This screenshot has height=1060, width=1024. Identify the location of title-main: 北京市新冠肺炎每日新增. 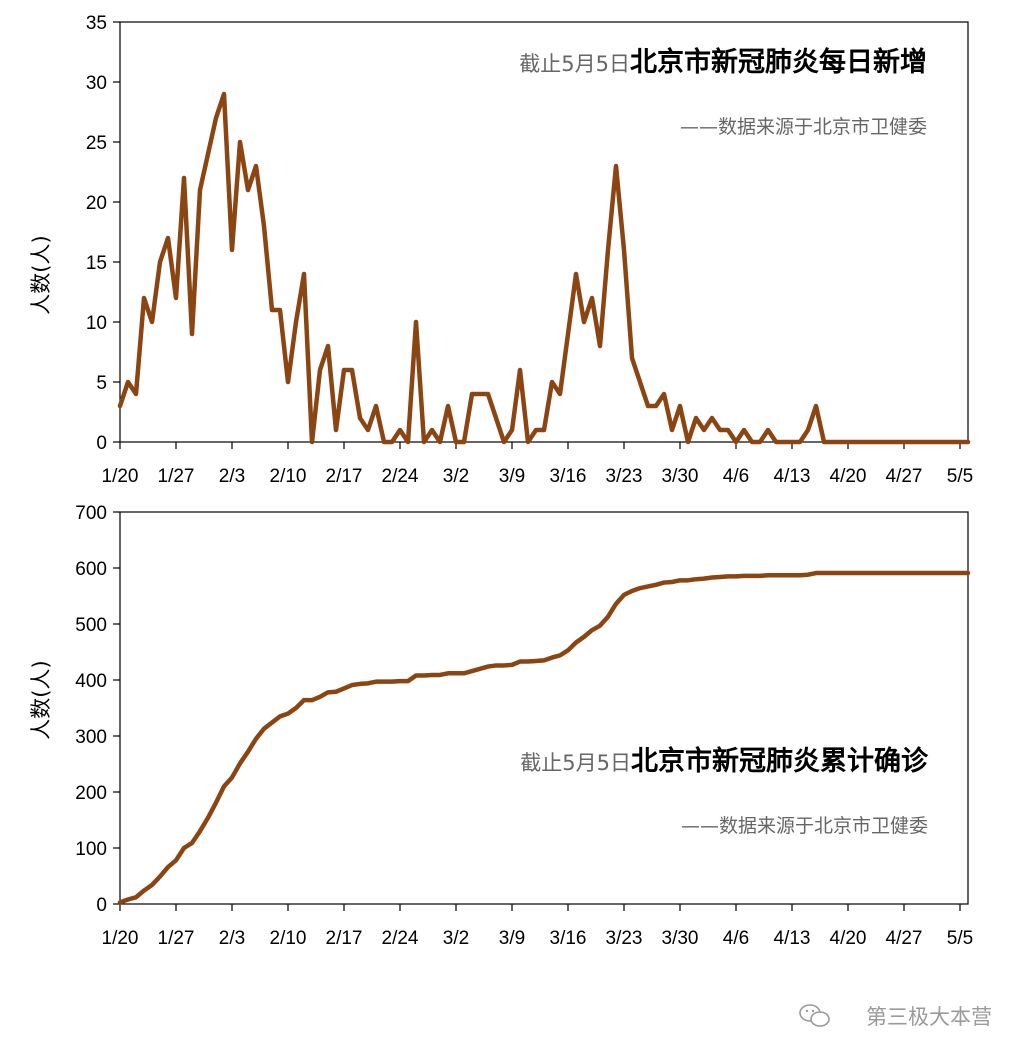
(778, 62).